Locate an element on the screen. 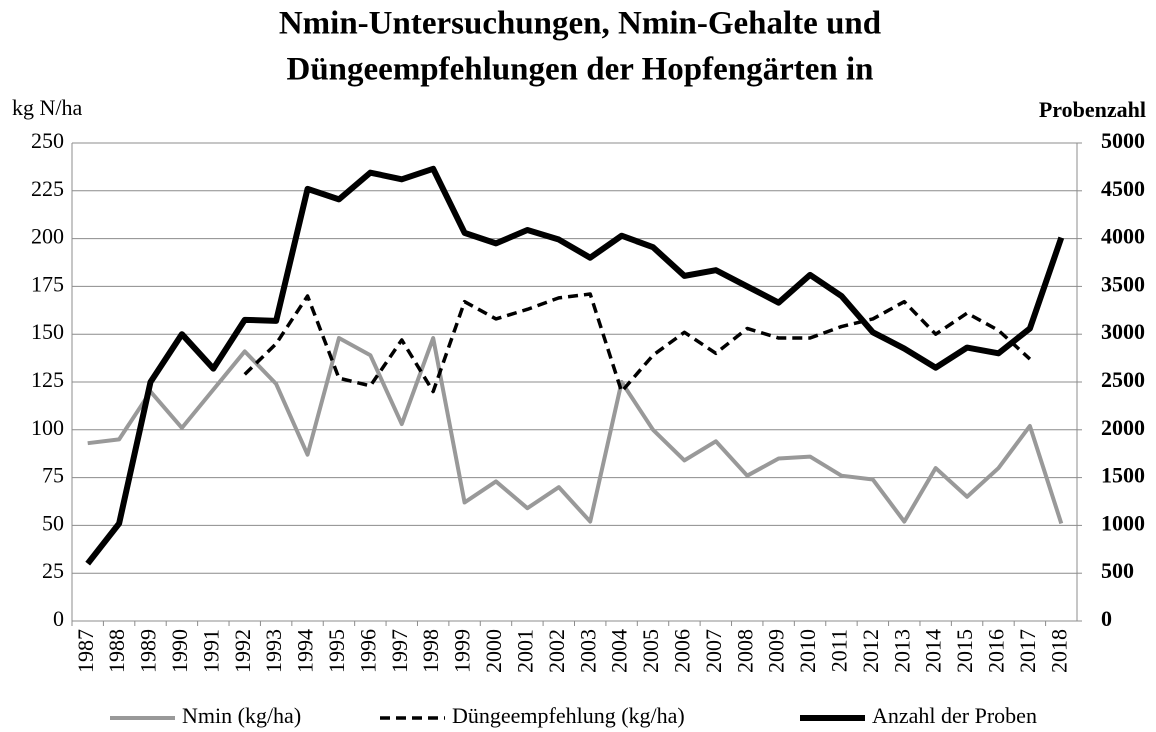 Image resolution: width=1156 pixels, height=732 pixels. y2-tick-label: 1500 is located at coordinates (1123, 475).